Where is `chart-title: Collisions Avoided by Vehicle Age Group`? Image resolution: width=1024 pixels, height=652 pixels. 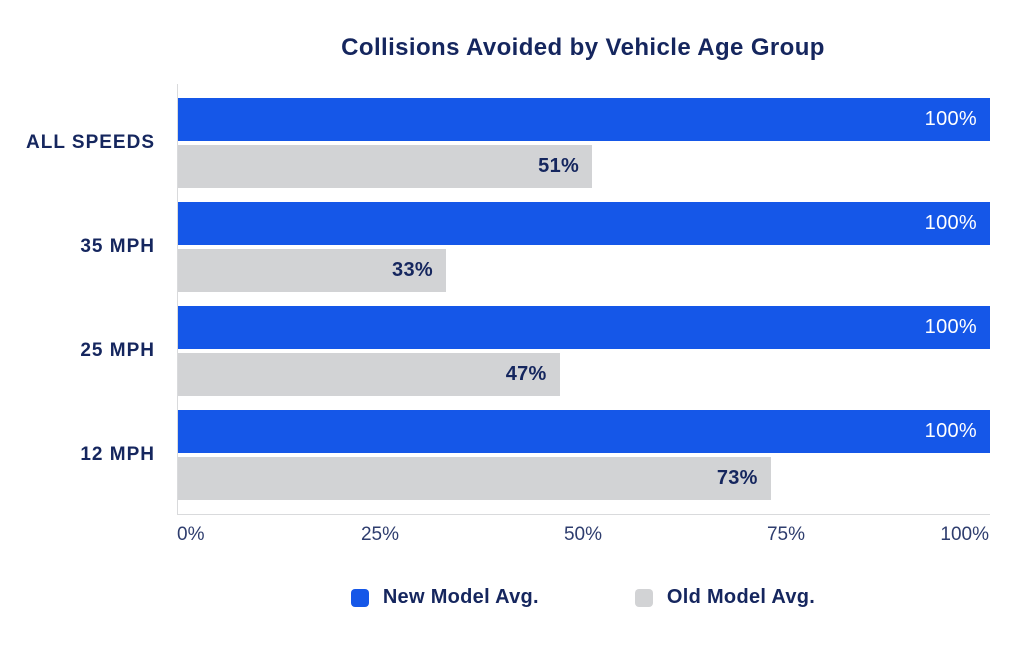
chart-title: Collisions Avoided by Vehicle Age Group is located at coordinates (583, 47).